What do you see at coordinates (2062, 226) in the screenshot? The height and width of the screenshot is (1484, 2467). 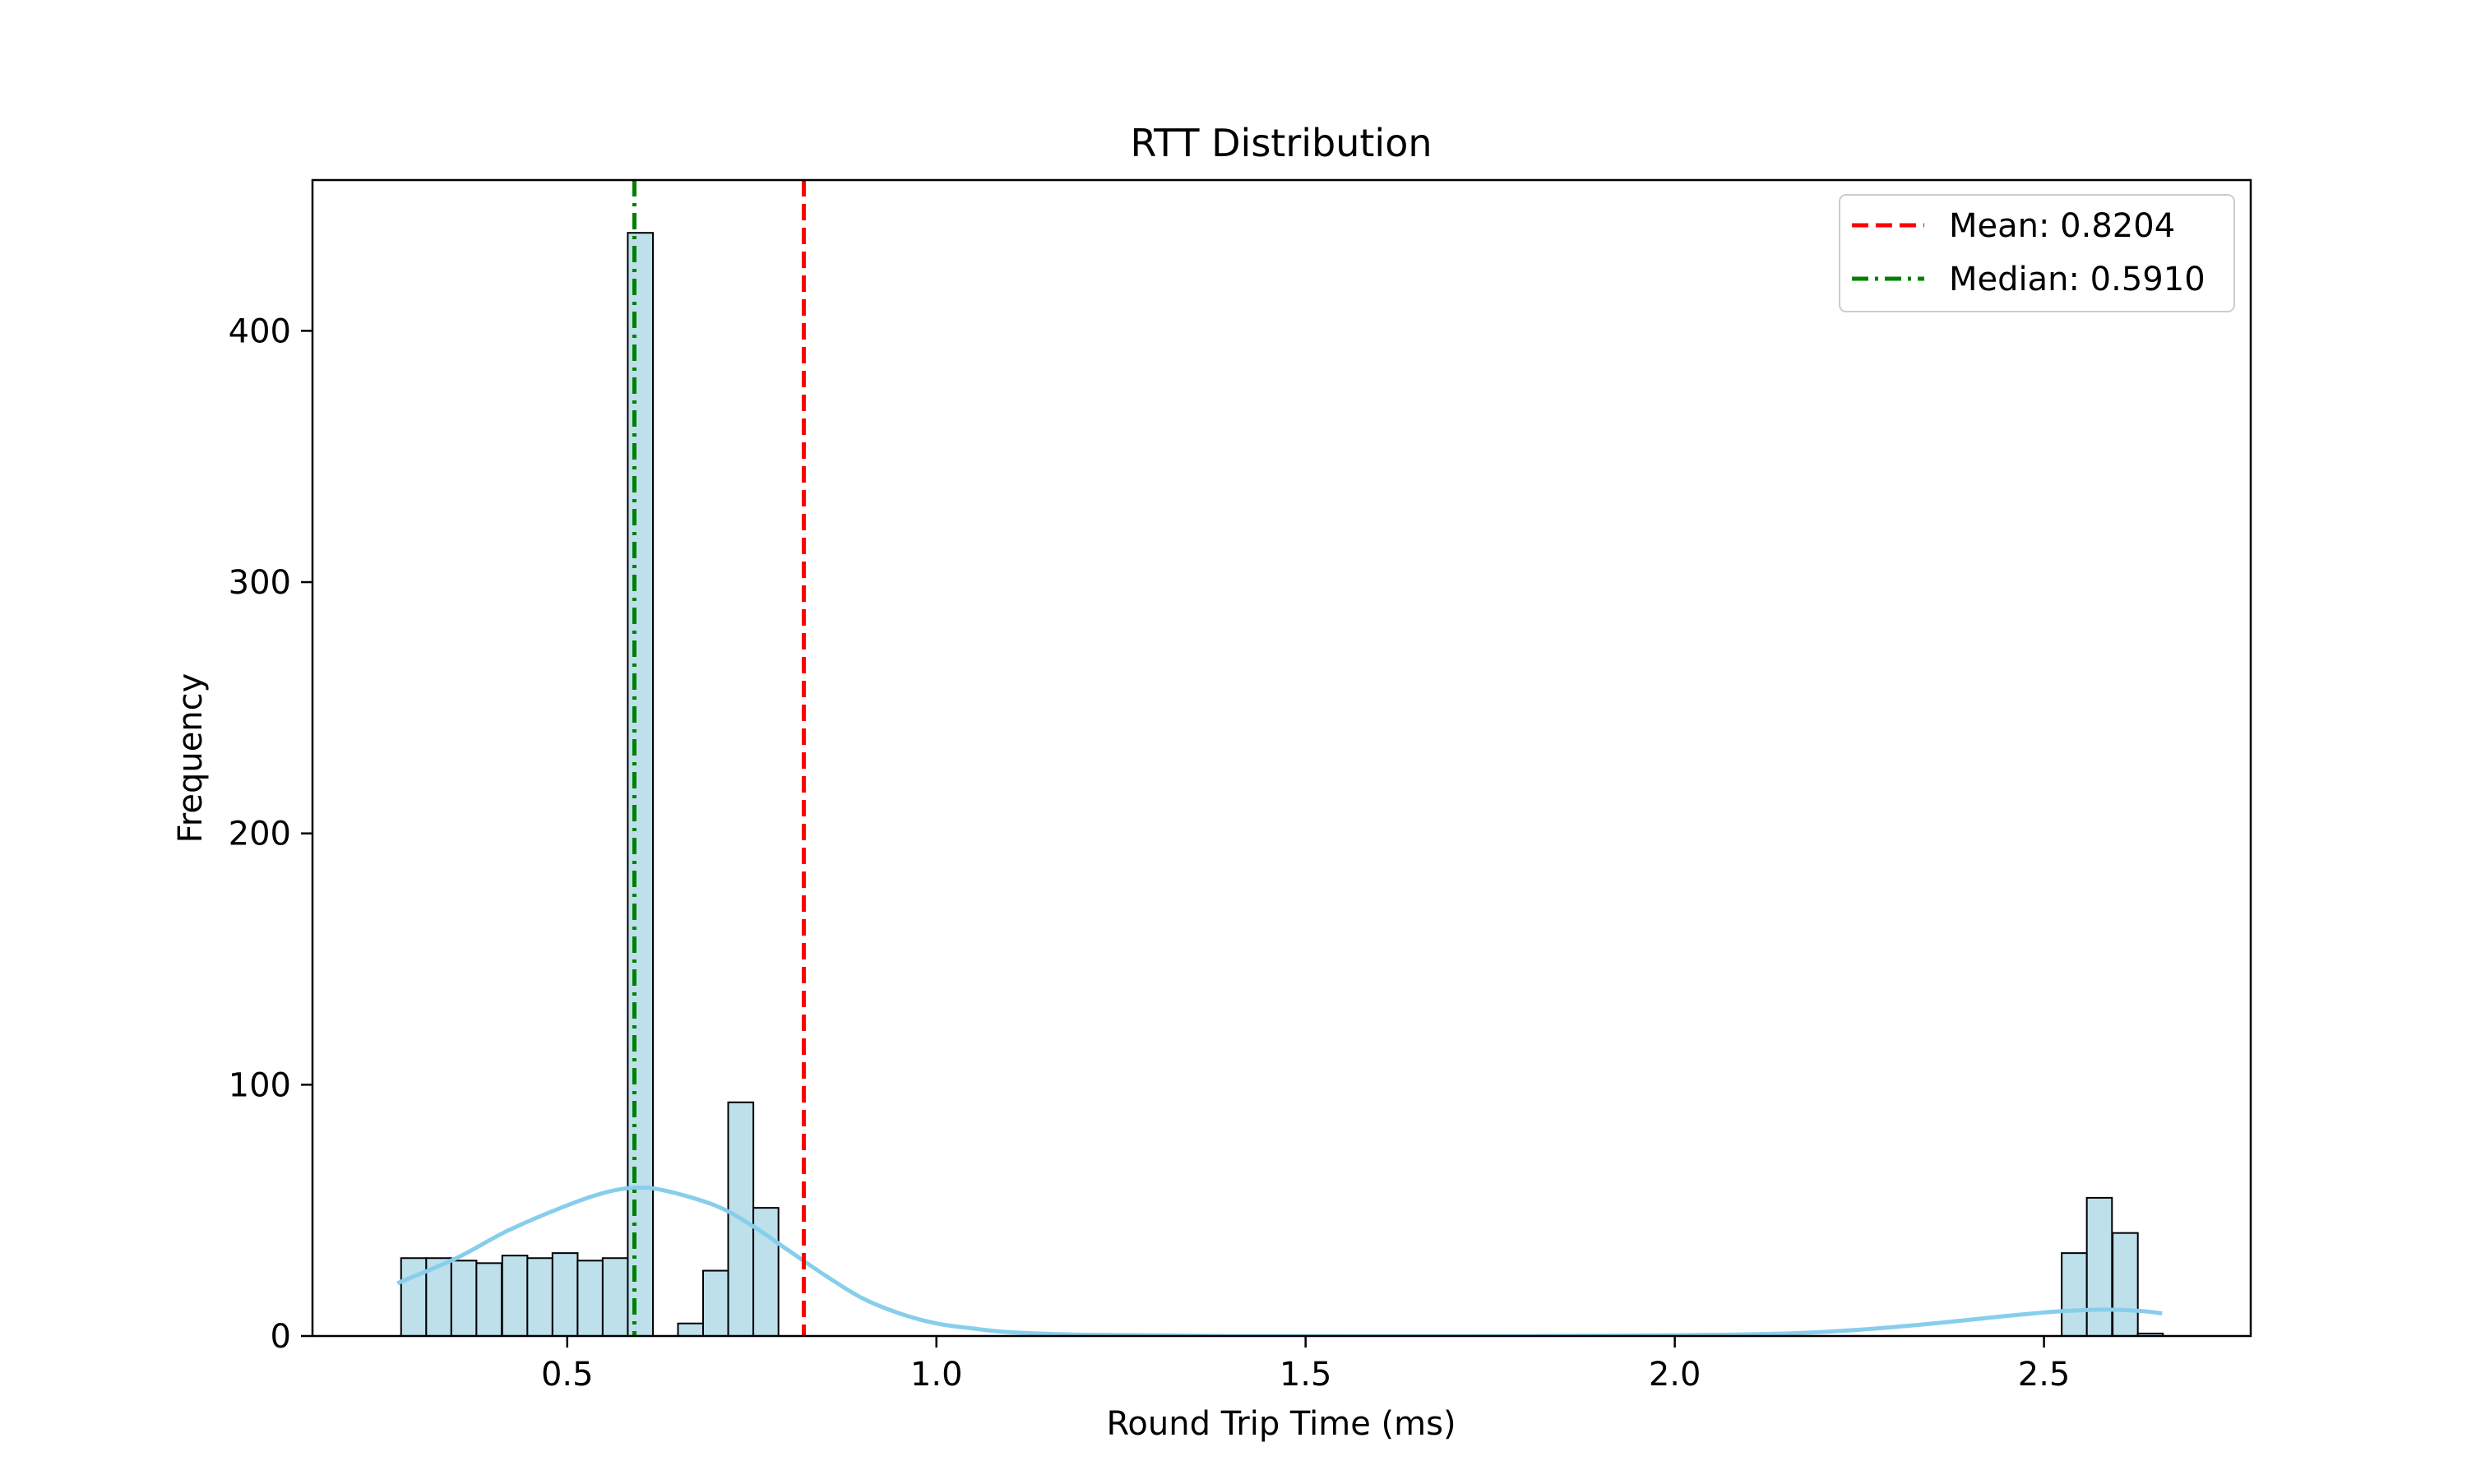 I see `legend-mean-label: Mean: 0.8204` at bounding box center [2062, 226].